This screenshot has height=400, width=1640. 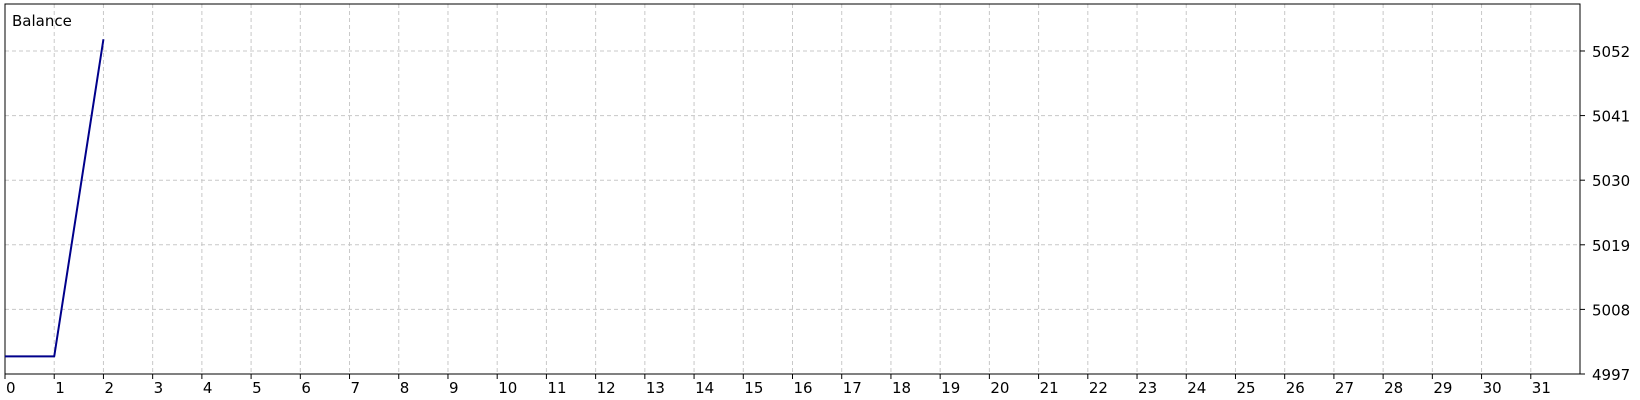 I want to click on y-tick-label: 5008, so click(x=1611, y=310).